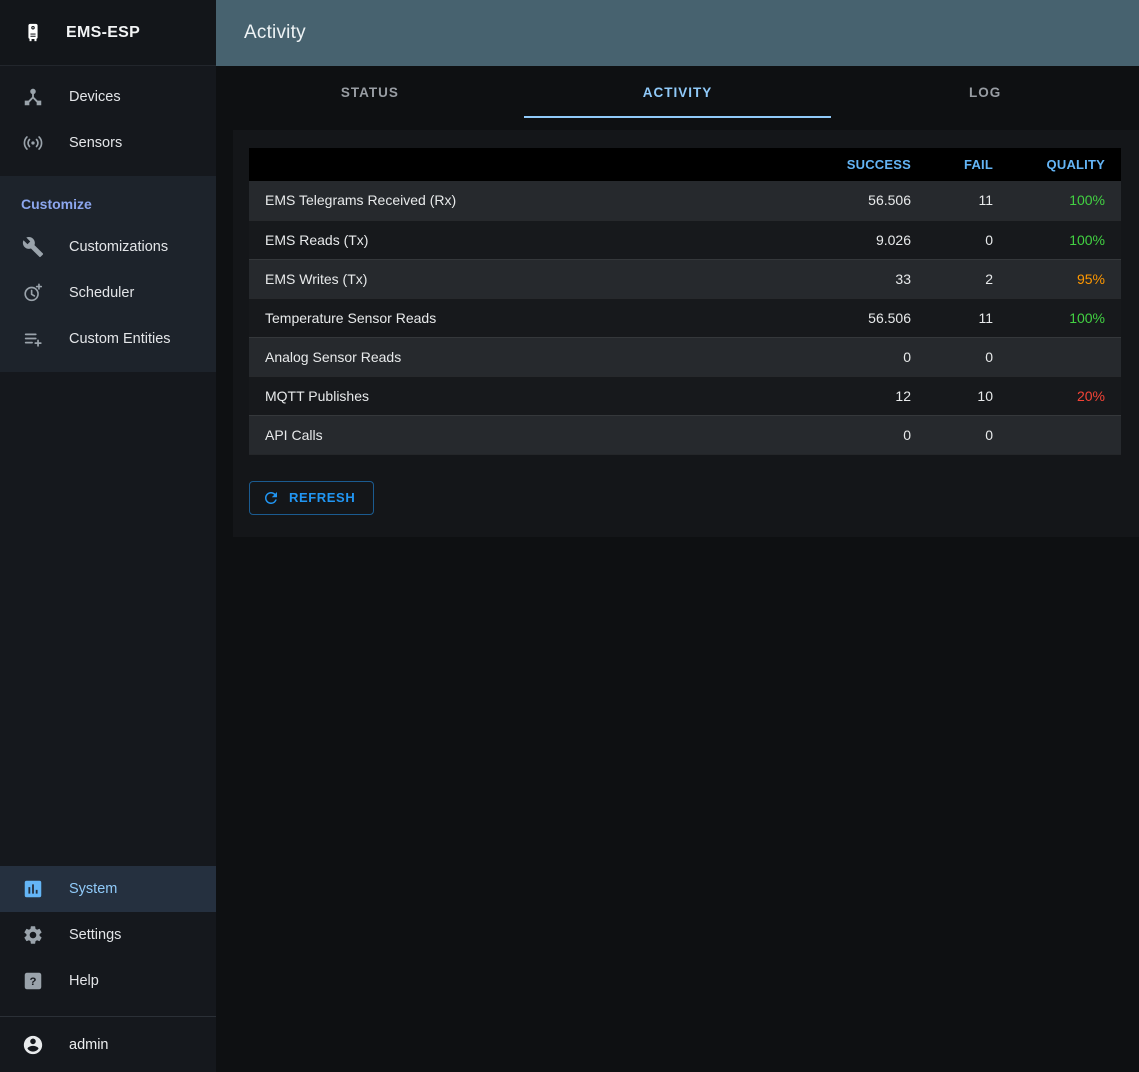  I want to click on tab-log: LOG, so click(985, 92).